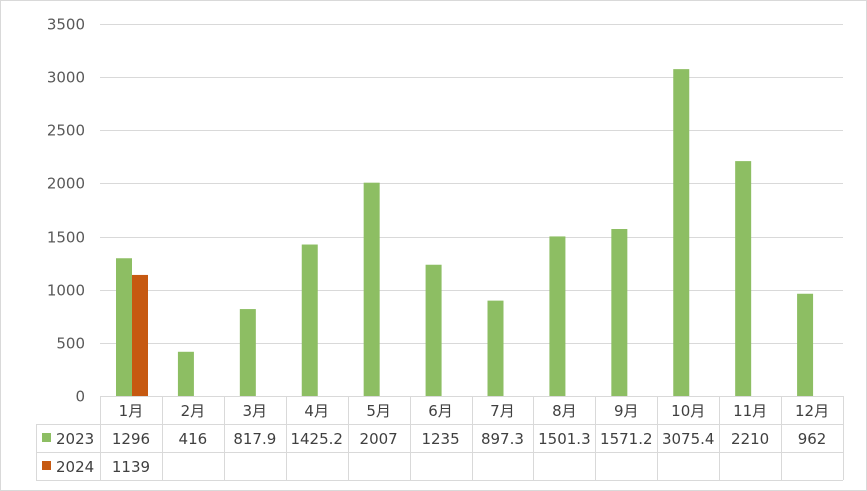 The image size is (867, 491). Describe the element at coordinates (379, 439) in the screenshot. I see `data-label: 2007` at that location.